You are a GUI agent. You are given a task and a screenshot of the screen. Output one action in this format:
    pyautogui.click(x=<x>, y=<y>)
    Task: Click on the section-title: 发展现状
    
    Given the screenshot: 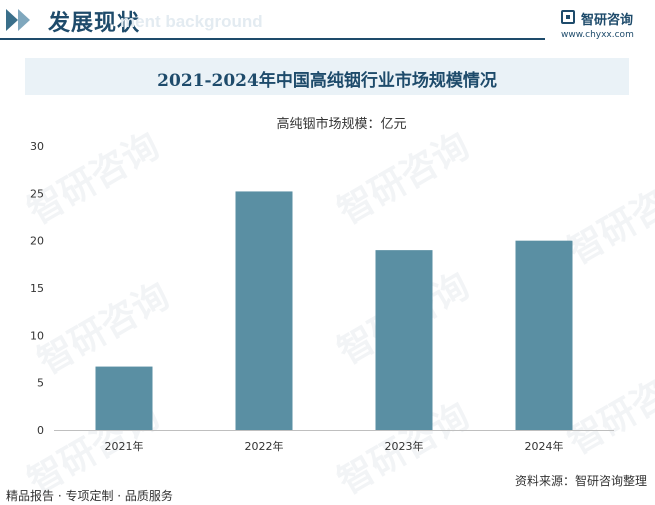 What is the action you would take?
    pyautogui.click(x=94, y=23)
    